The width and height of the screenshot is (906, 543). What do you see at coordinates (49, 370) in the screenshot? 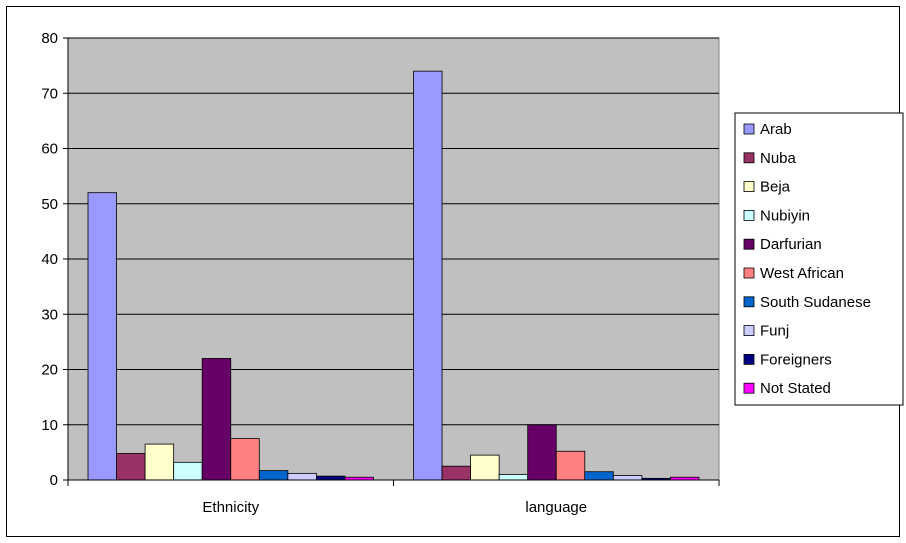
I see `y-tick-label: 20` at bounding box center [49, 370].